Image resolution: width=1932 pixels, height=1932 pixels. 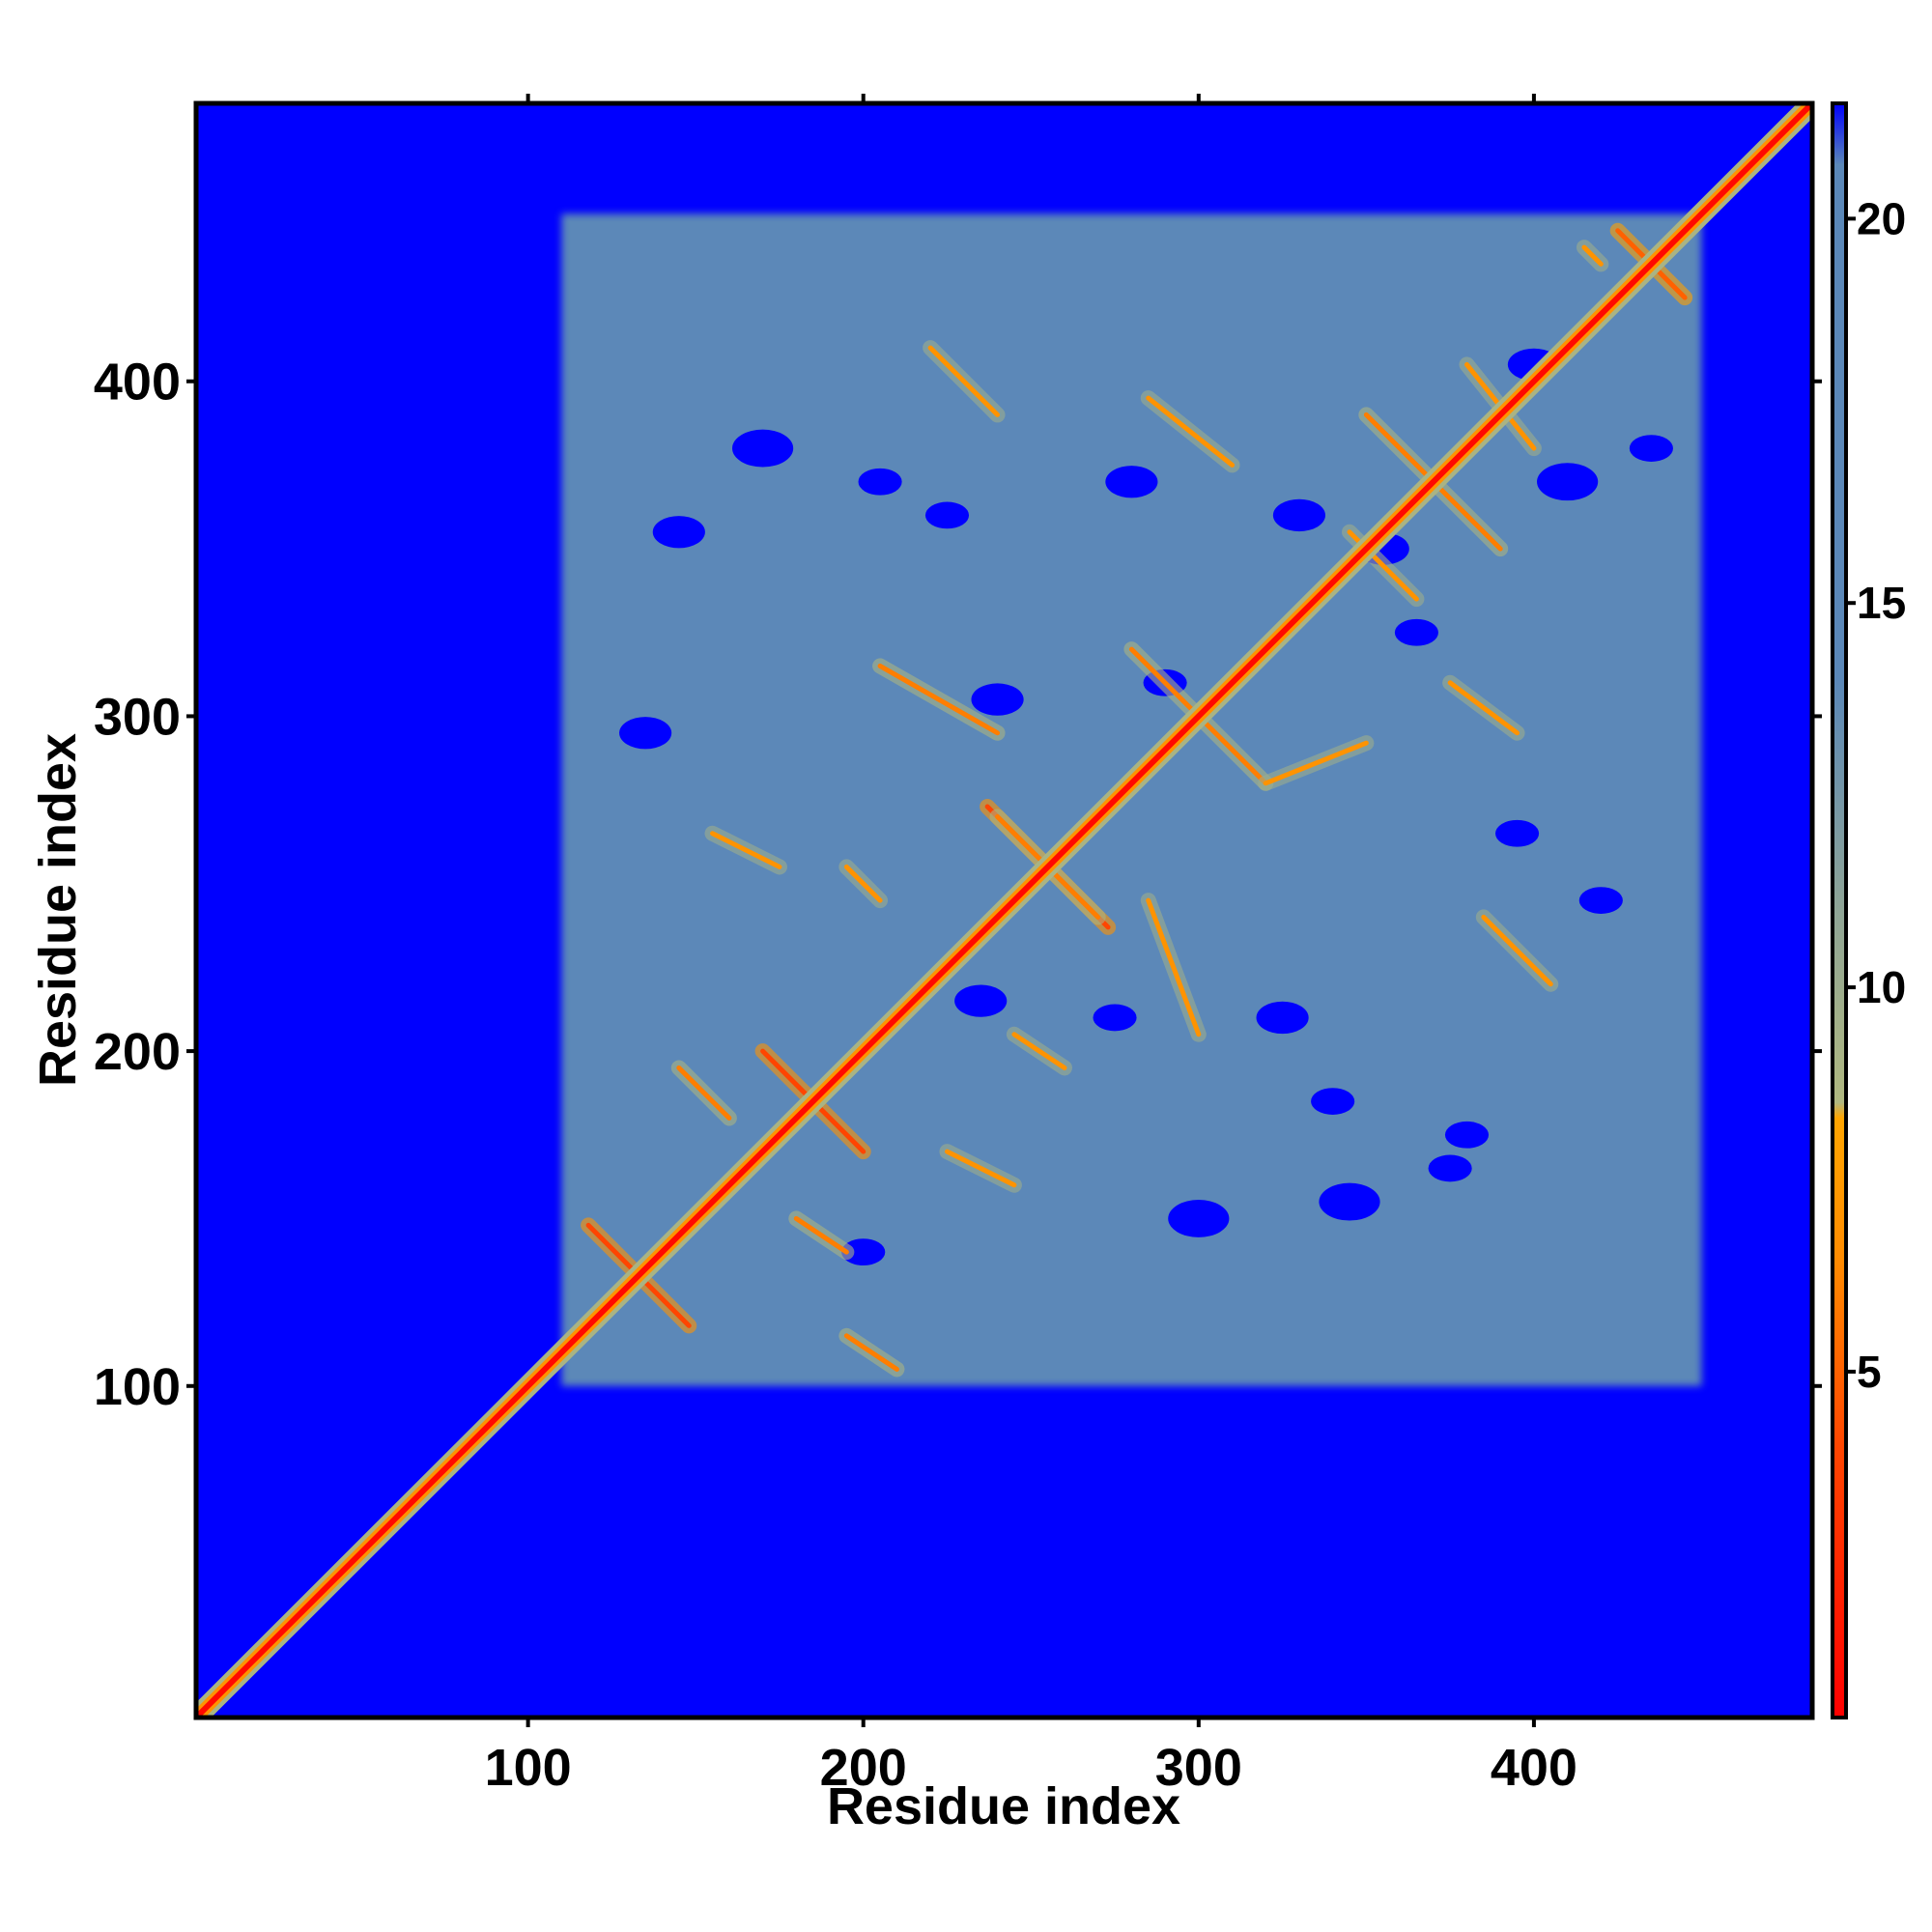 I want to click on colorbar: 5 10 15 20, so click(x=1868, y=910).